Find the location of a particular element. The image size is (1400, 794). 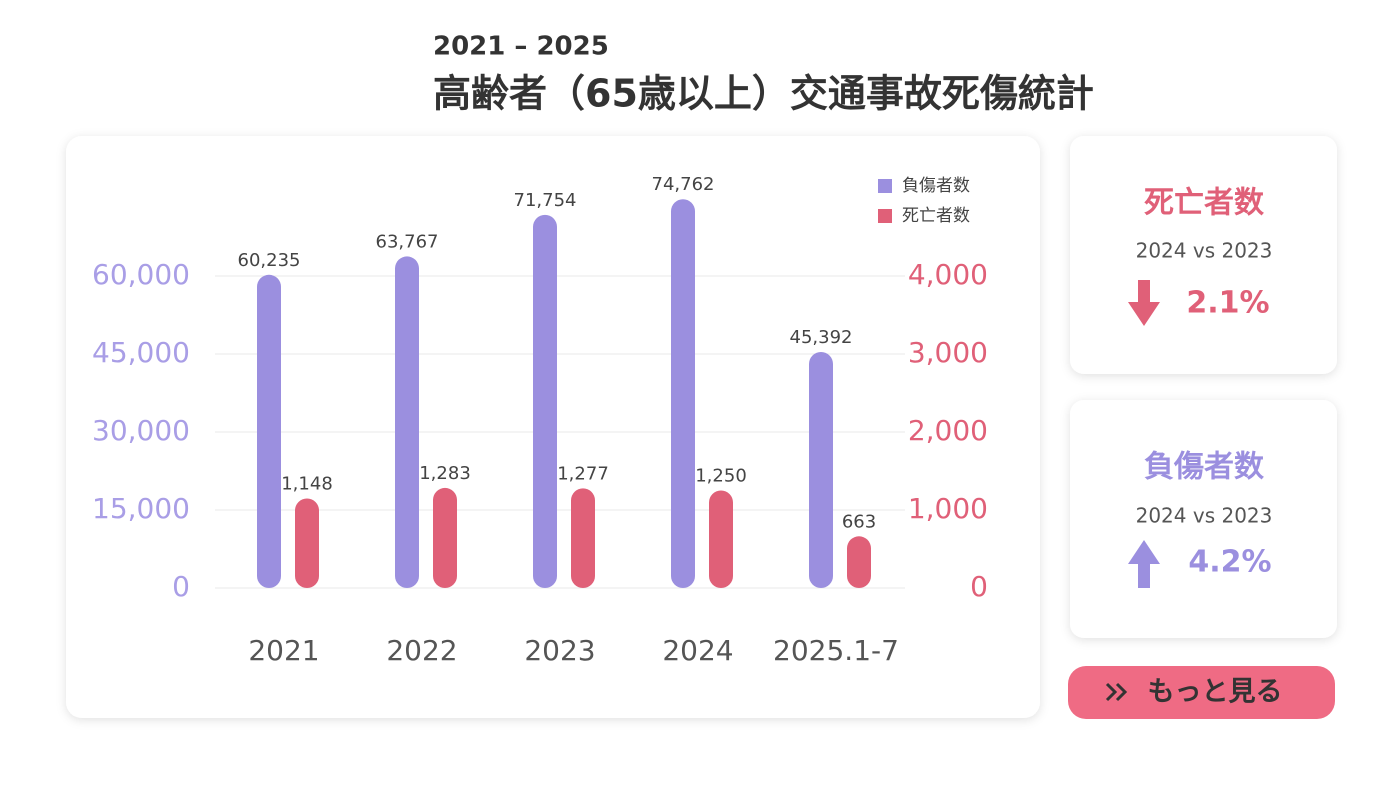

legend-label: 負傷者数 is located at coordinates (936, 186).